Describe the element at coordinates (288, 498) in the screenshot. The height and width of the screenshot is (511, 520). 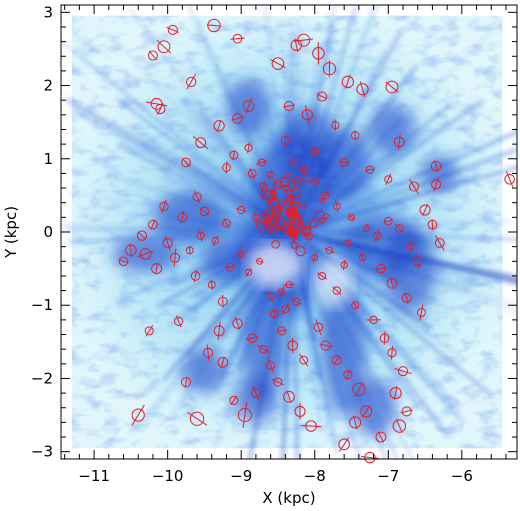
I see `x-axis-label: X (kpc)` at that location.